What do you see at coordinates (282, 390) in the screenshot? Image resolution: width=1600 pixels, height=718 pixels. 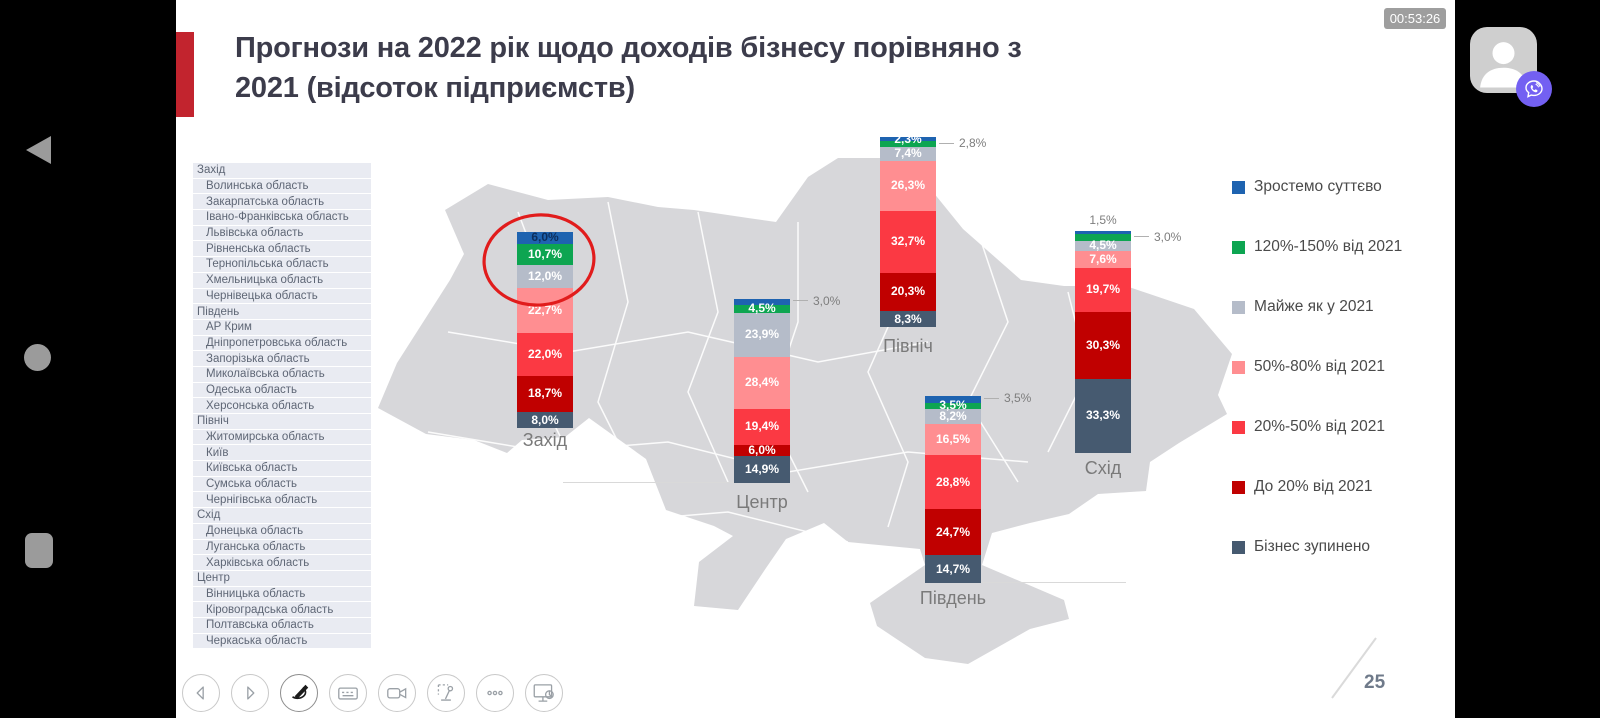 I see `region-list-item: Одеська область` at bounding box center [282, 390].